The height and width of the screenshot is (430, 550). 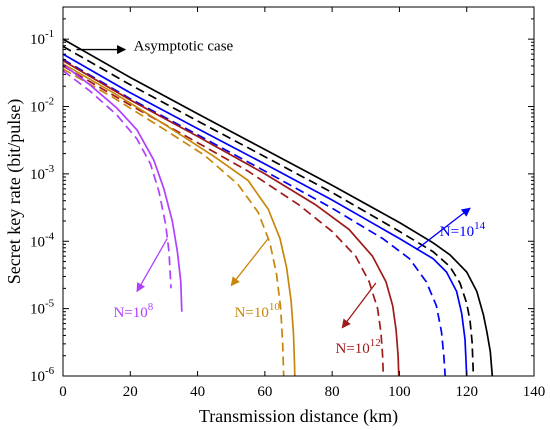 What do you see at coordinates (42, 240) in the screenshot?
I see `y-tick-label: 10⁻⁴` at bounding box center [42, 240].